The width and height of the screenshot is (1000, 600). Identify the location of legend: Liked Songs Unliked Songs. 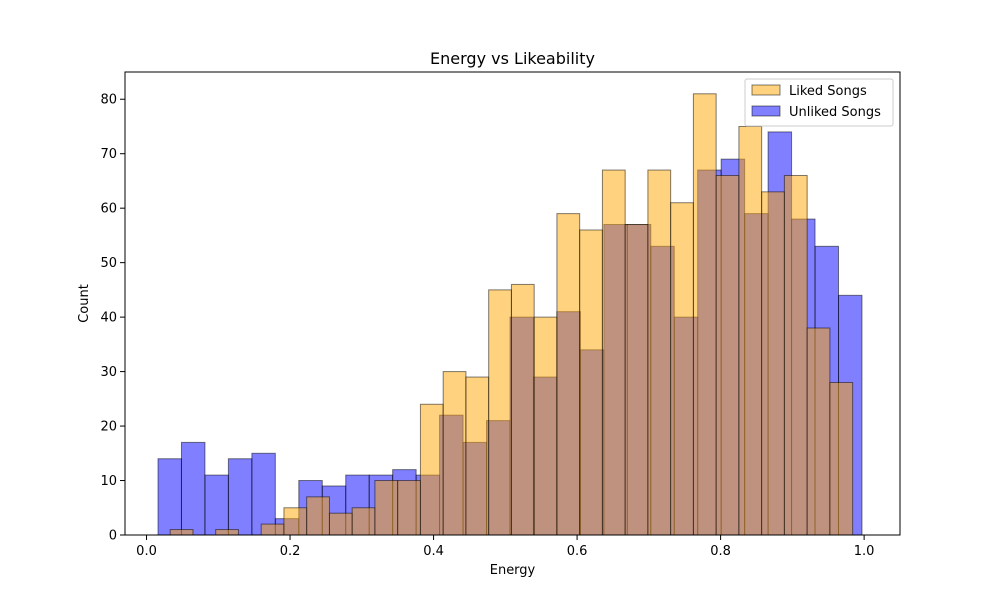
(819, 102).